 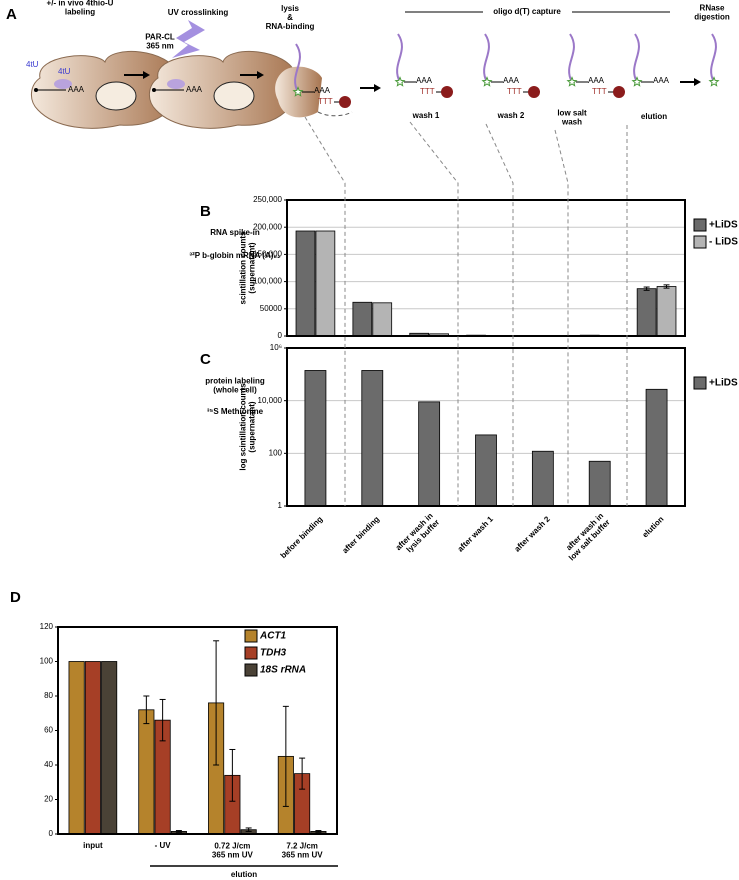 What do you see at coordinates (248, 427) in the screenshot?
I see `y-axis-label: log scintillation counts(supernatant)` at bounding box center [248, 427].